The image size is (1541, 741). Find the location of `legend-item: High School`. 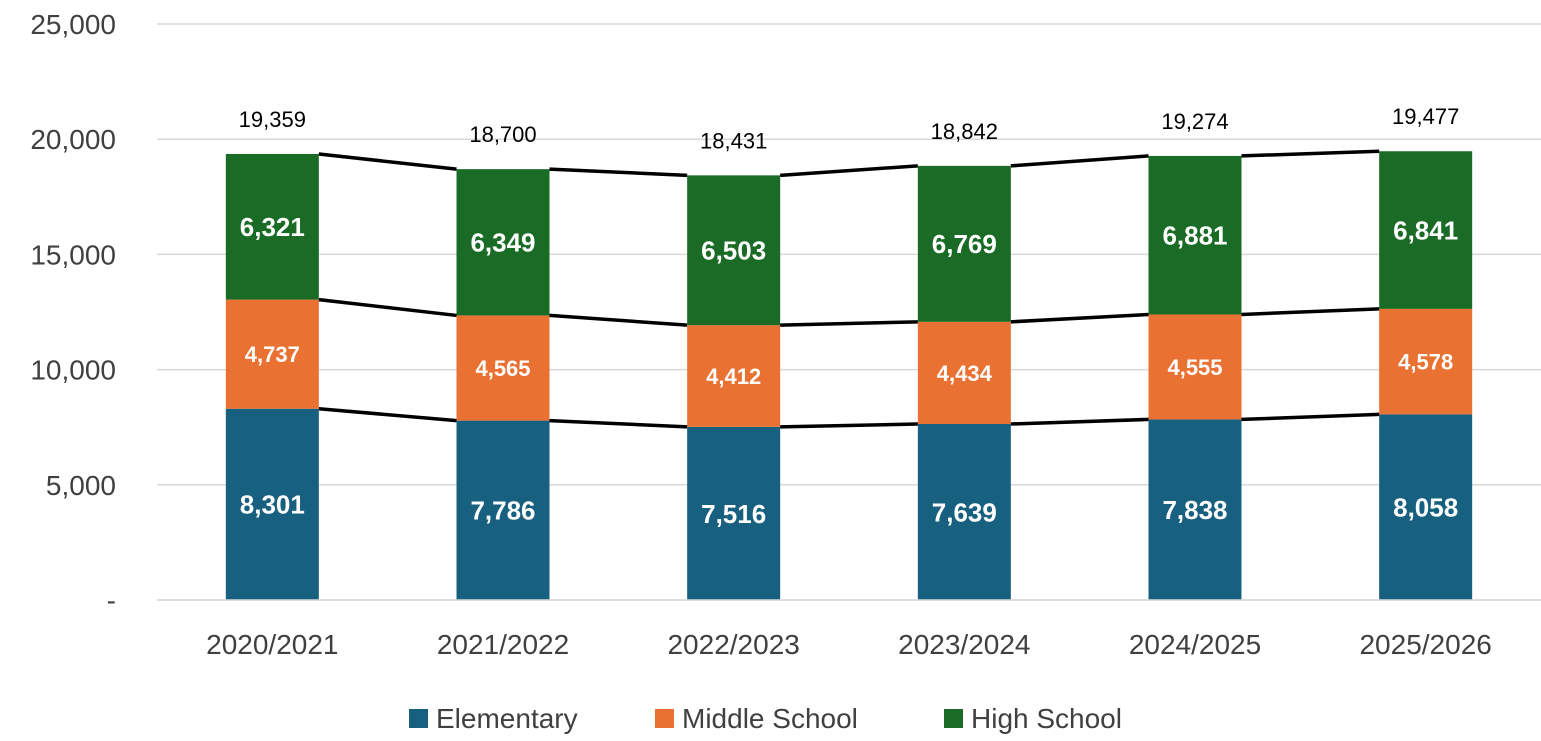

legend-item: High School is located at coordinates (1033, 718).